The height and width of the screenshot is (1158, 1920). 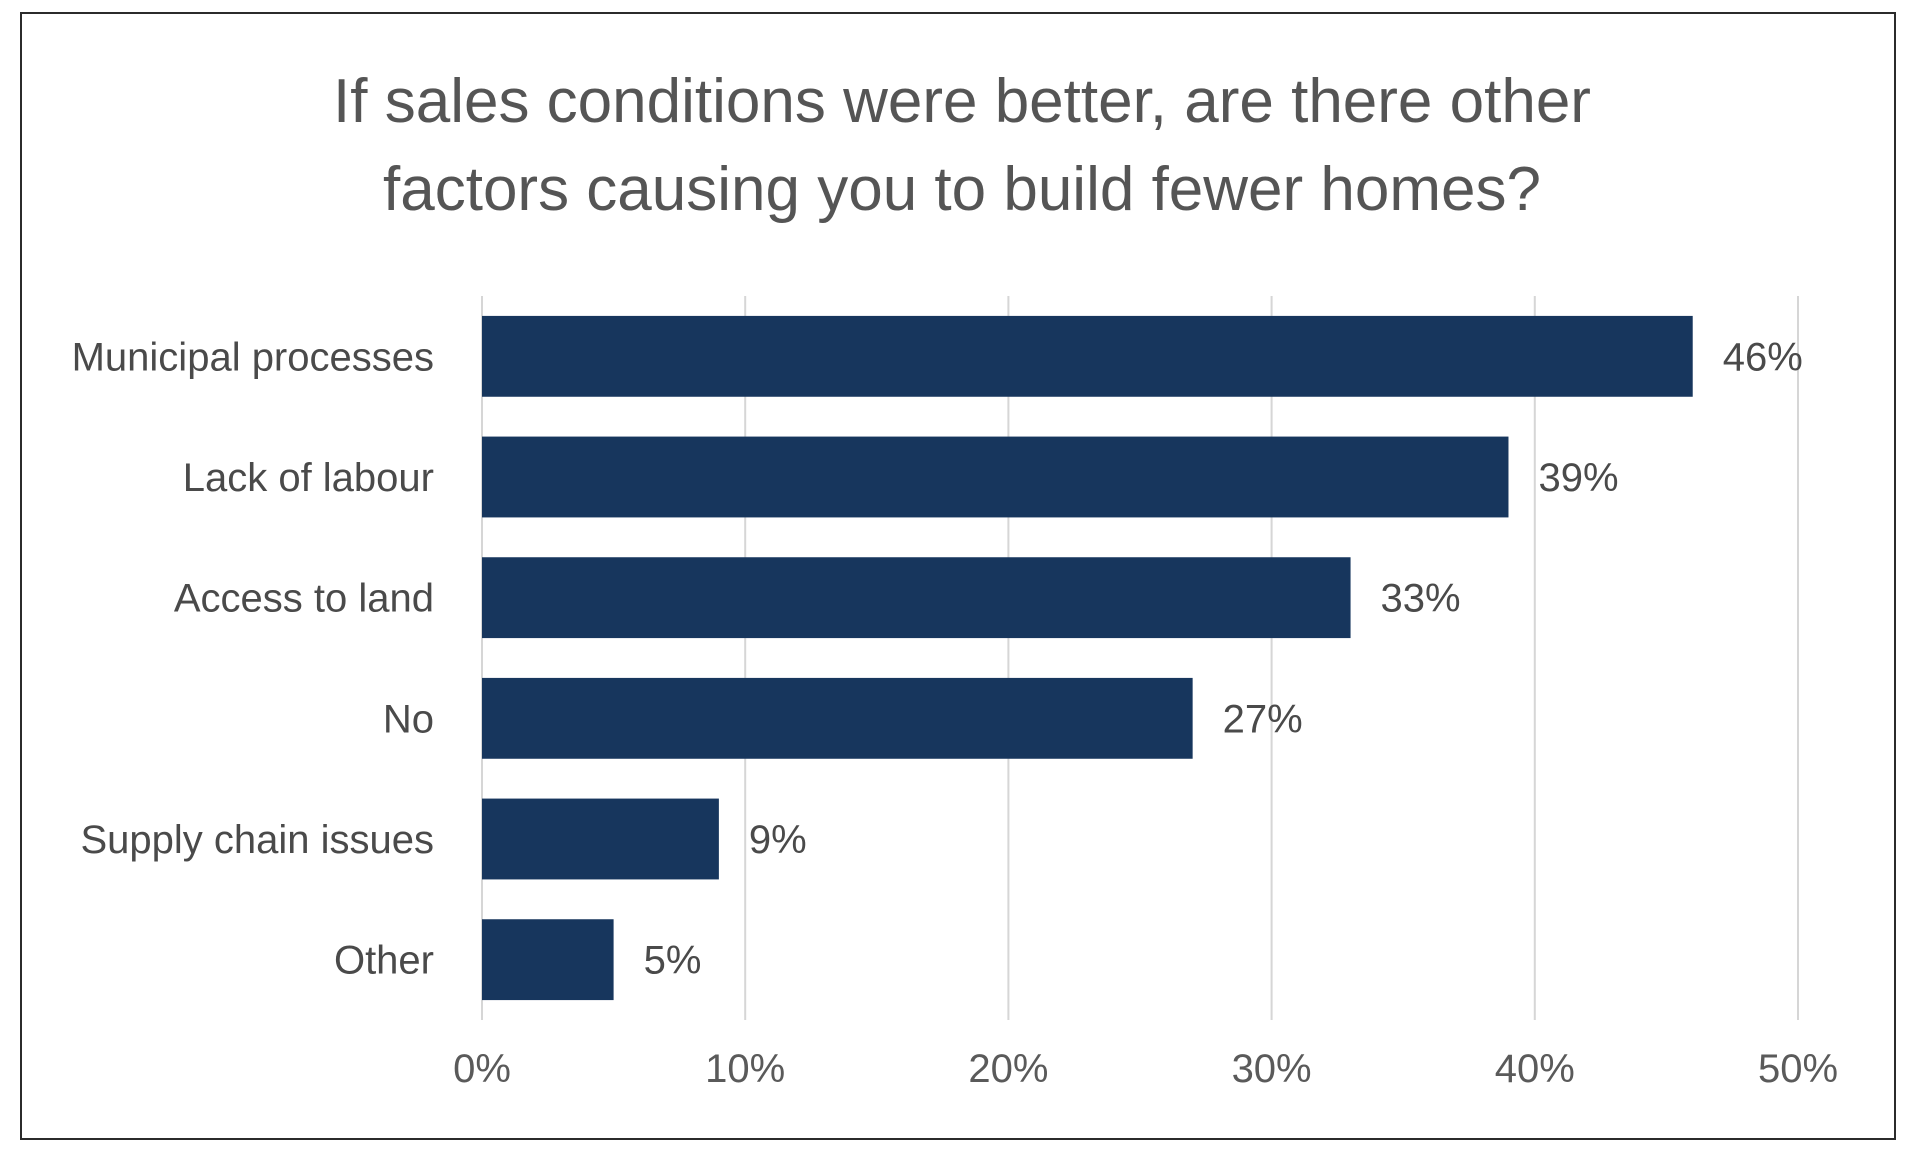 I want to click on category-label: No, so click(x=408, y=719).